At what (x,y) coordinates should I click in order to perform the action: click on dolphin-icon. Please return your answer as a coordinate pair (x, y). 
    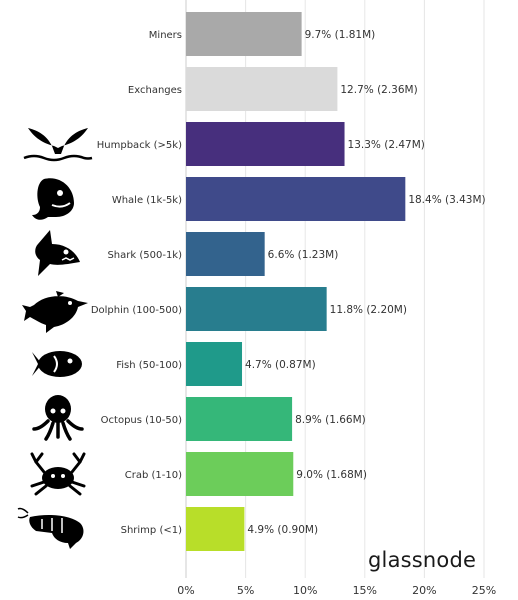
    Looking at the image, I should click on (55, 312).